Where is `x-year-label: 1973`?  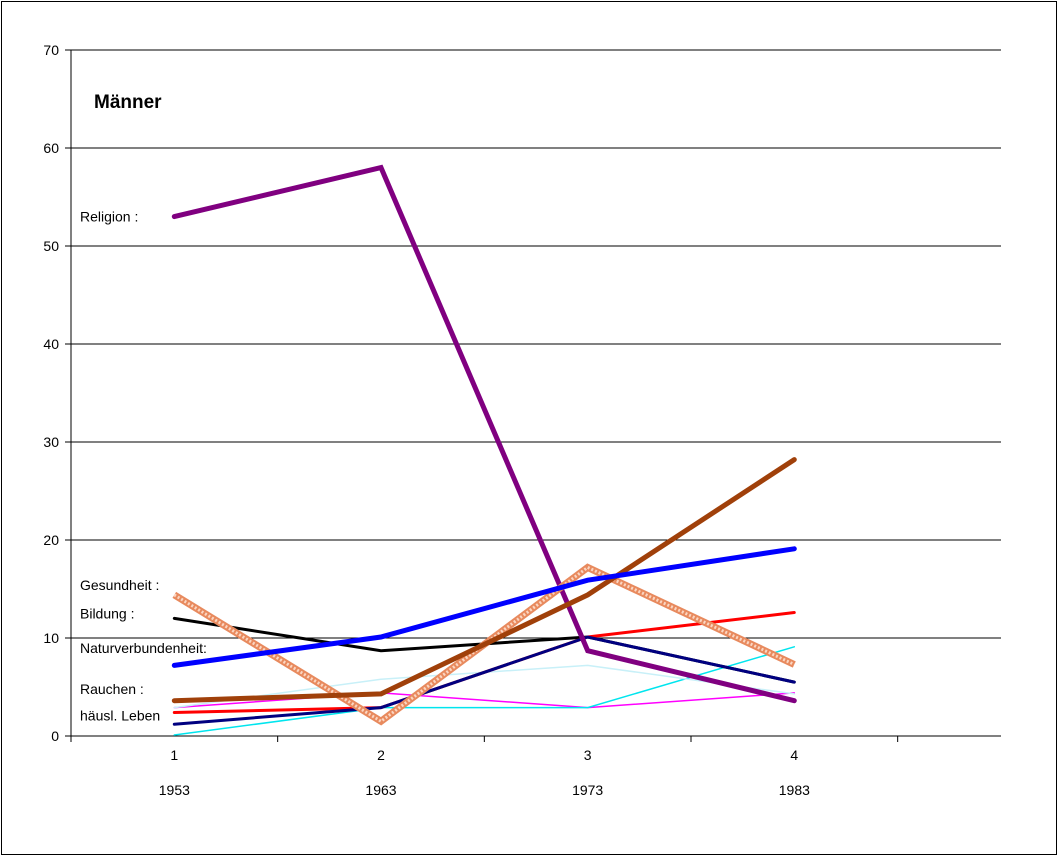 x-year-label: 1973 is located at coordinates (587, 790).